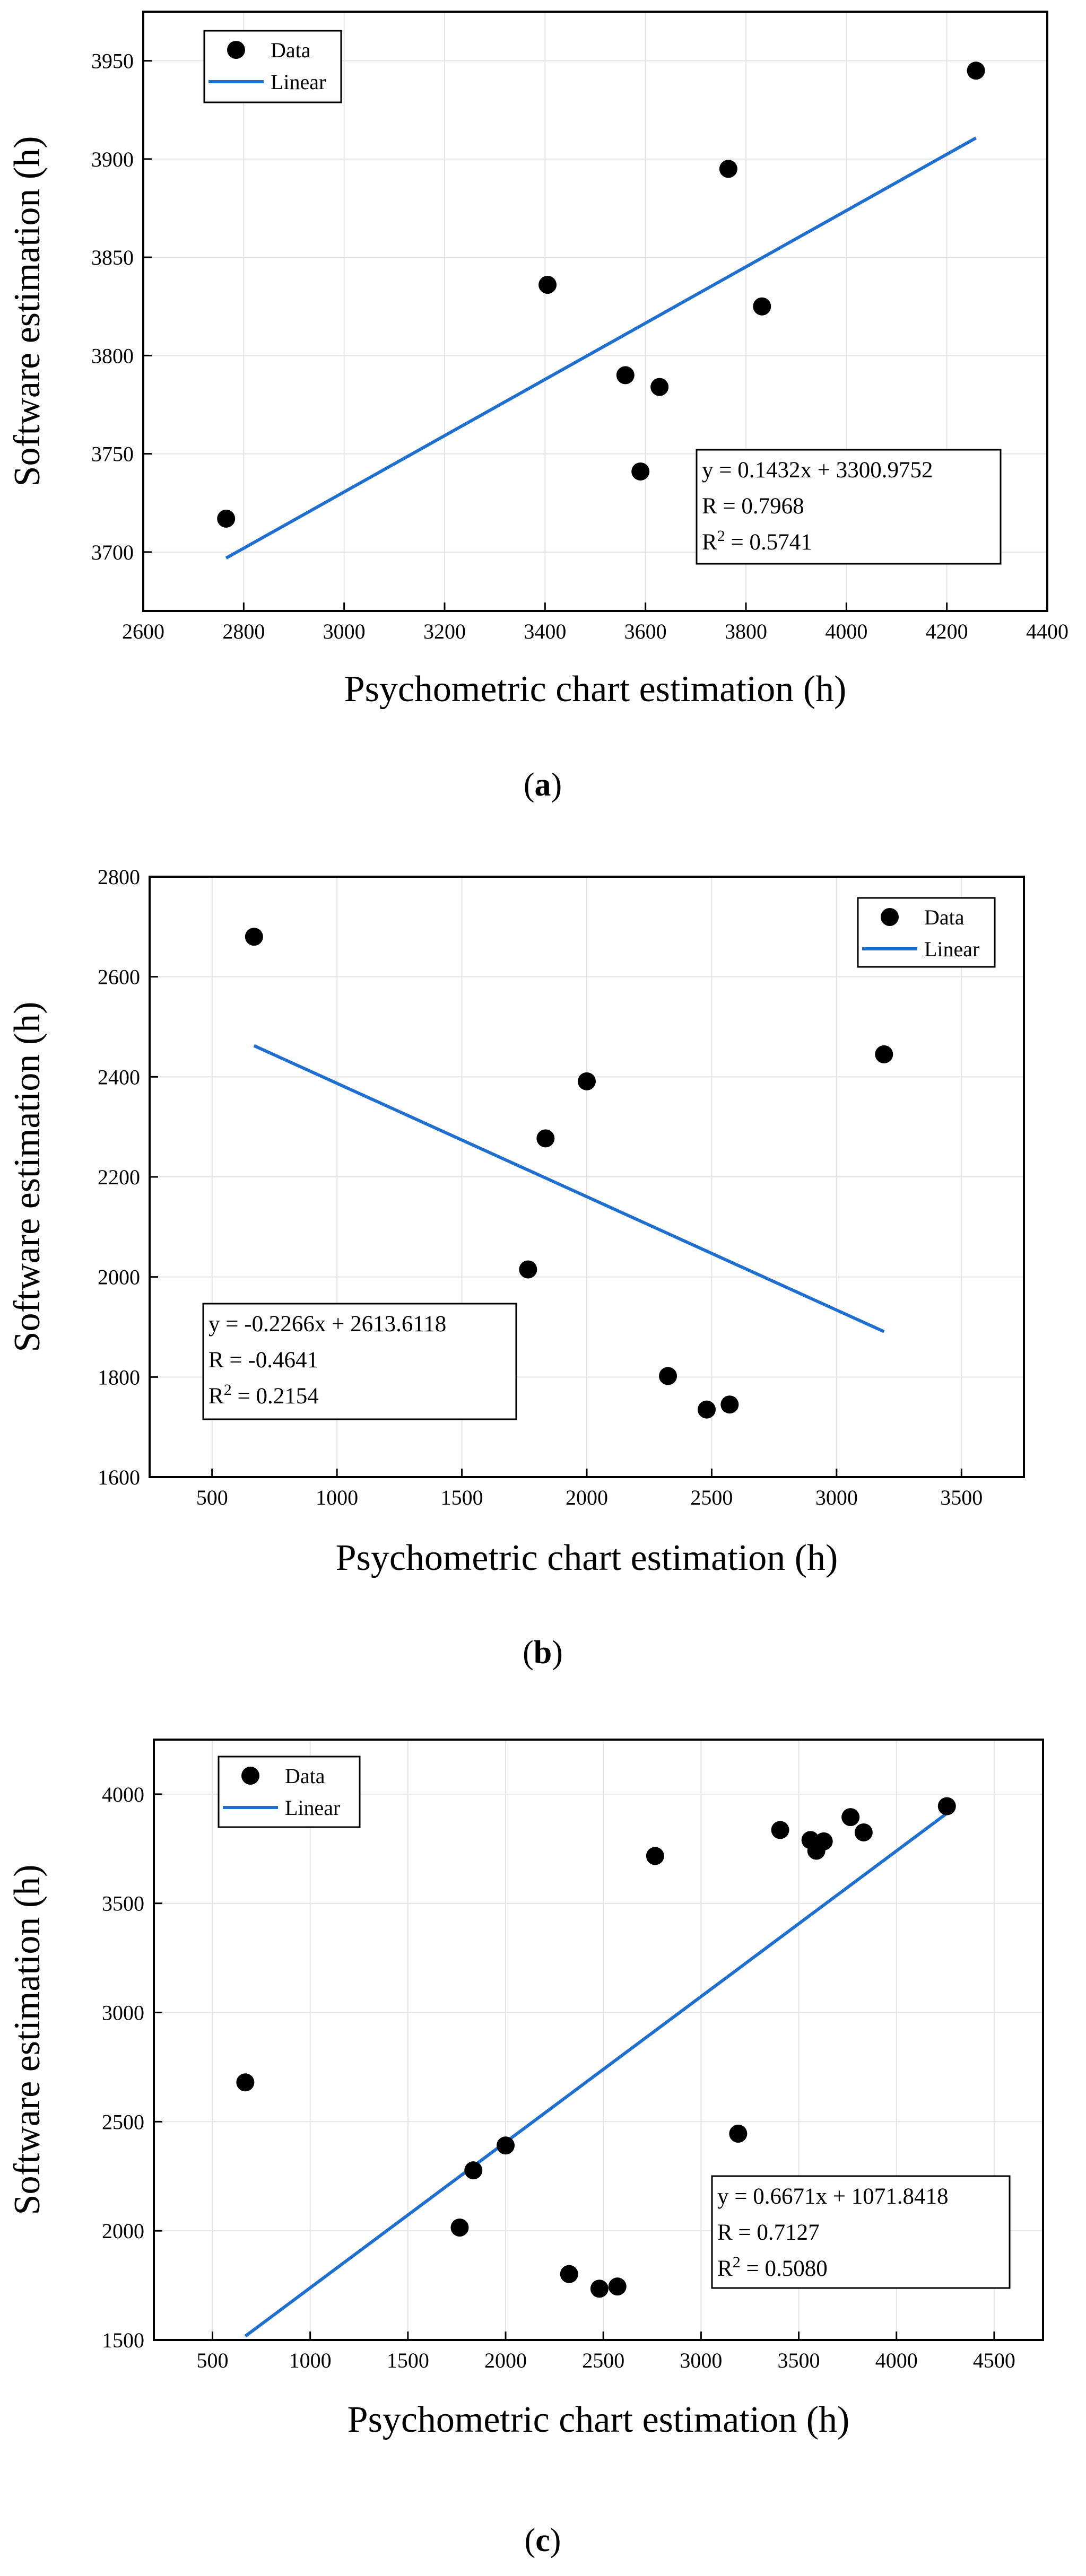  Describe the element at coordinates (113, 454) in the screenshot. I see `y-tick-label: 3750` at that location.